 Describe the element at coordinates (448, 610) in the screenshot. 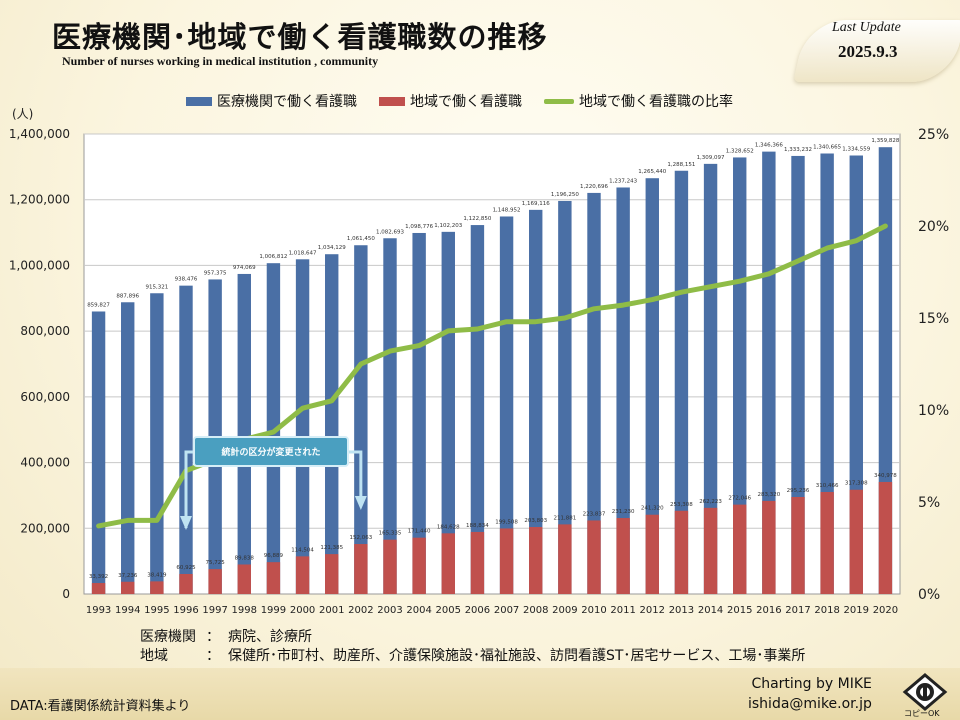

I see `x-tick-label: 2005` at that location.